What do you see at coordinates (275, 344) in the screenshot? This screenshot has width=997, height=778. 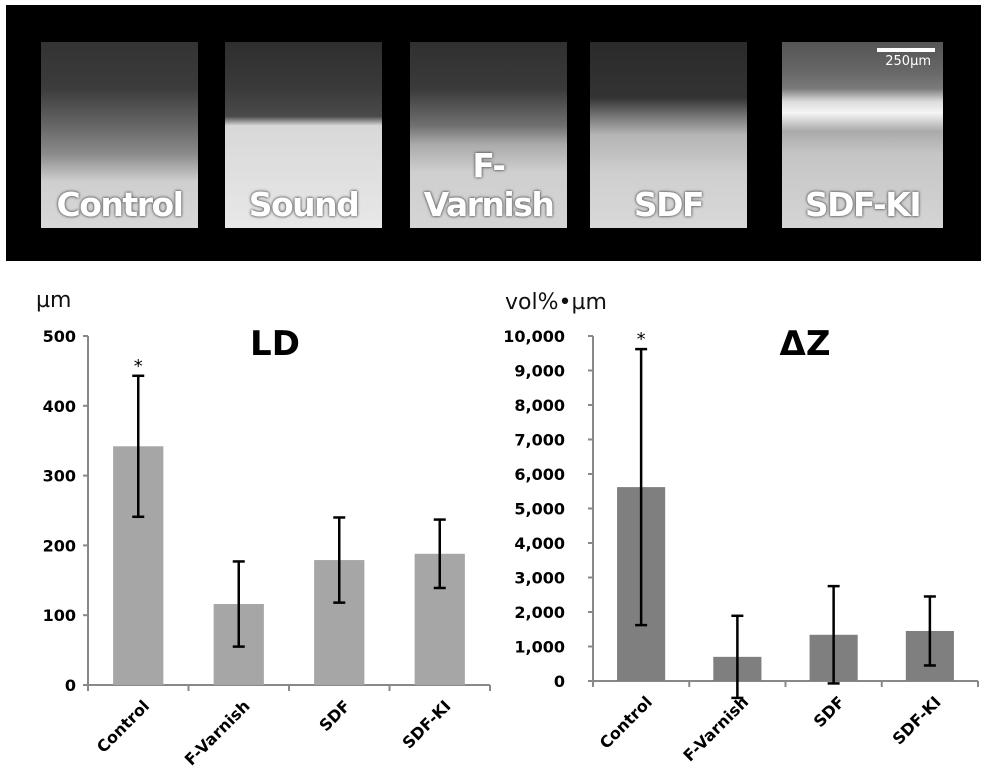 I see `chart-title: LD` at bounding box center [275, 344].